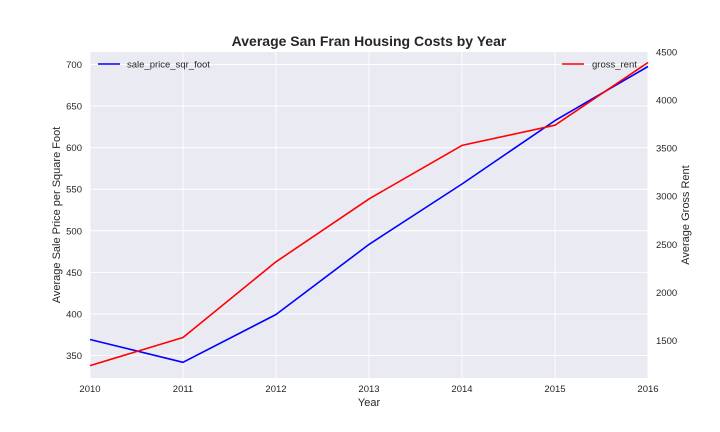  Describe the element at coordinates (369, 403) in the screenshot. I see `x-axis-label: Year` at that location.